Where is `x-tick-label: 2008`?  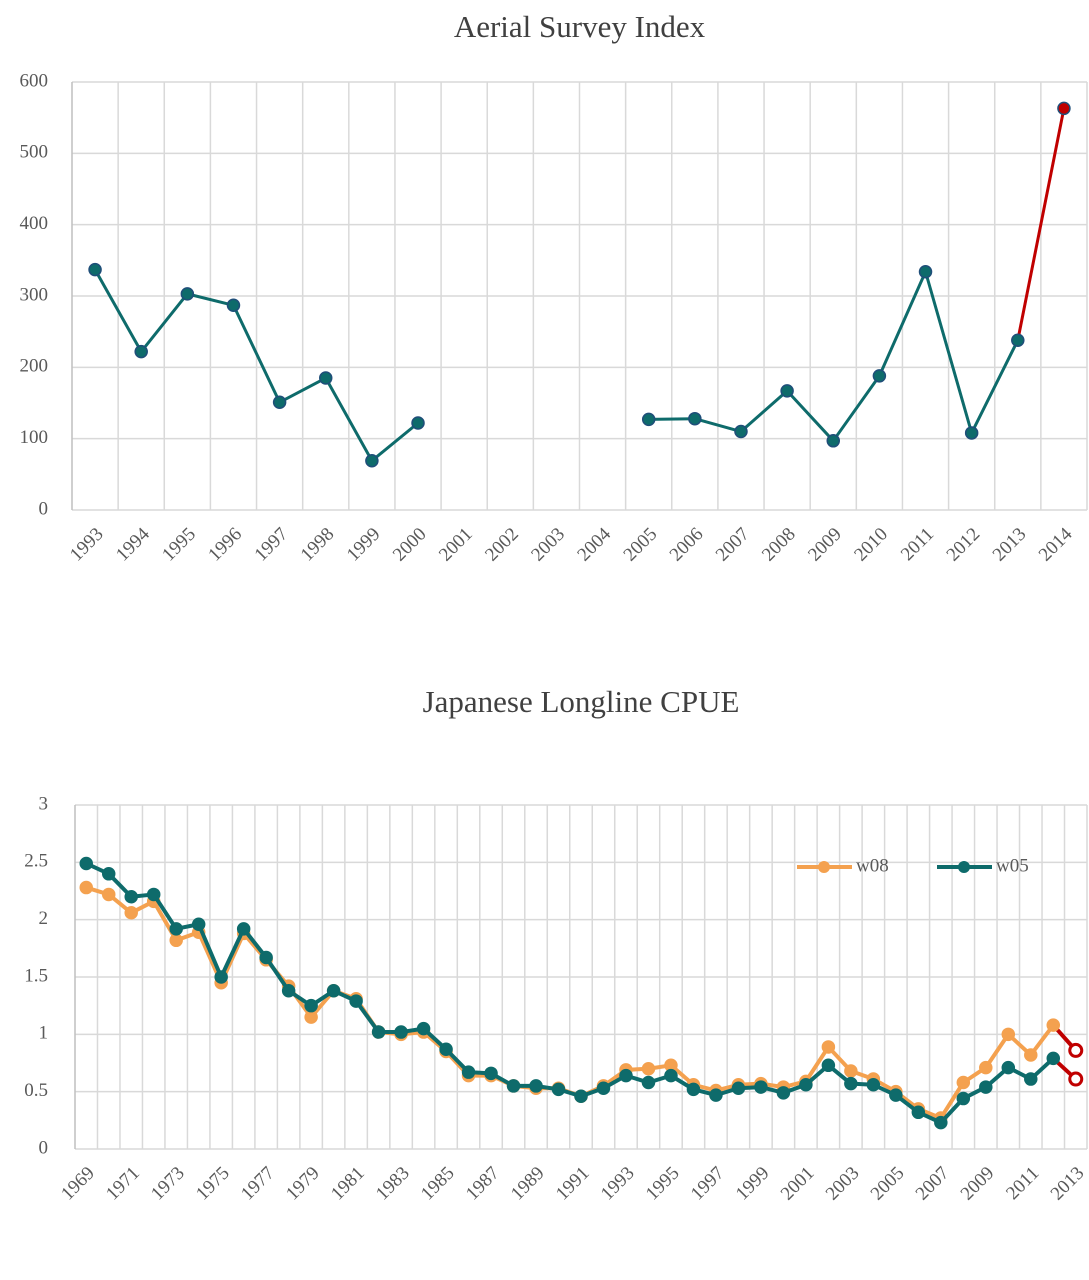 x-tick-label: 2008 is located at coordinates (779, 545).